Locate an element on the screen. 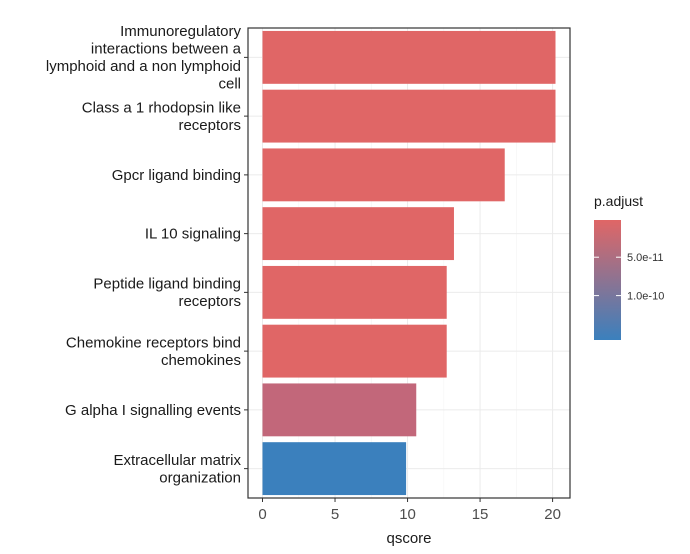  x-tick-label: 5 is located at coordinates (335, 514).